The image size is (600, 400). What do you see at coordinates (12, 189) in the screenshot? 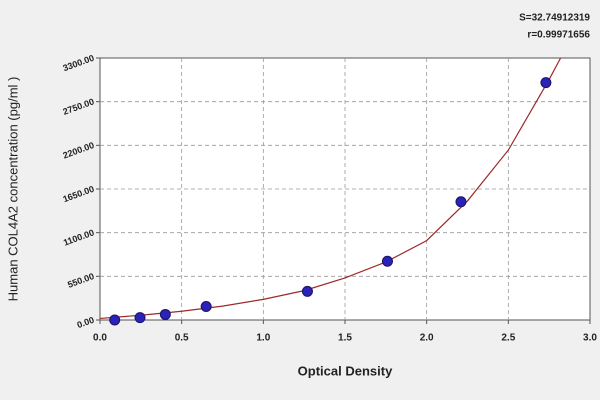
I see `y-axis-label: Human COL4A2 concentration (pg/ml )` at bounding box center [12, 189].